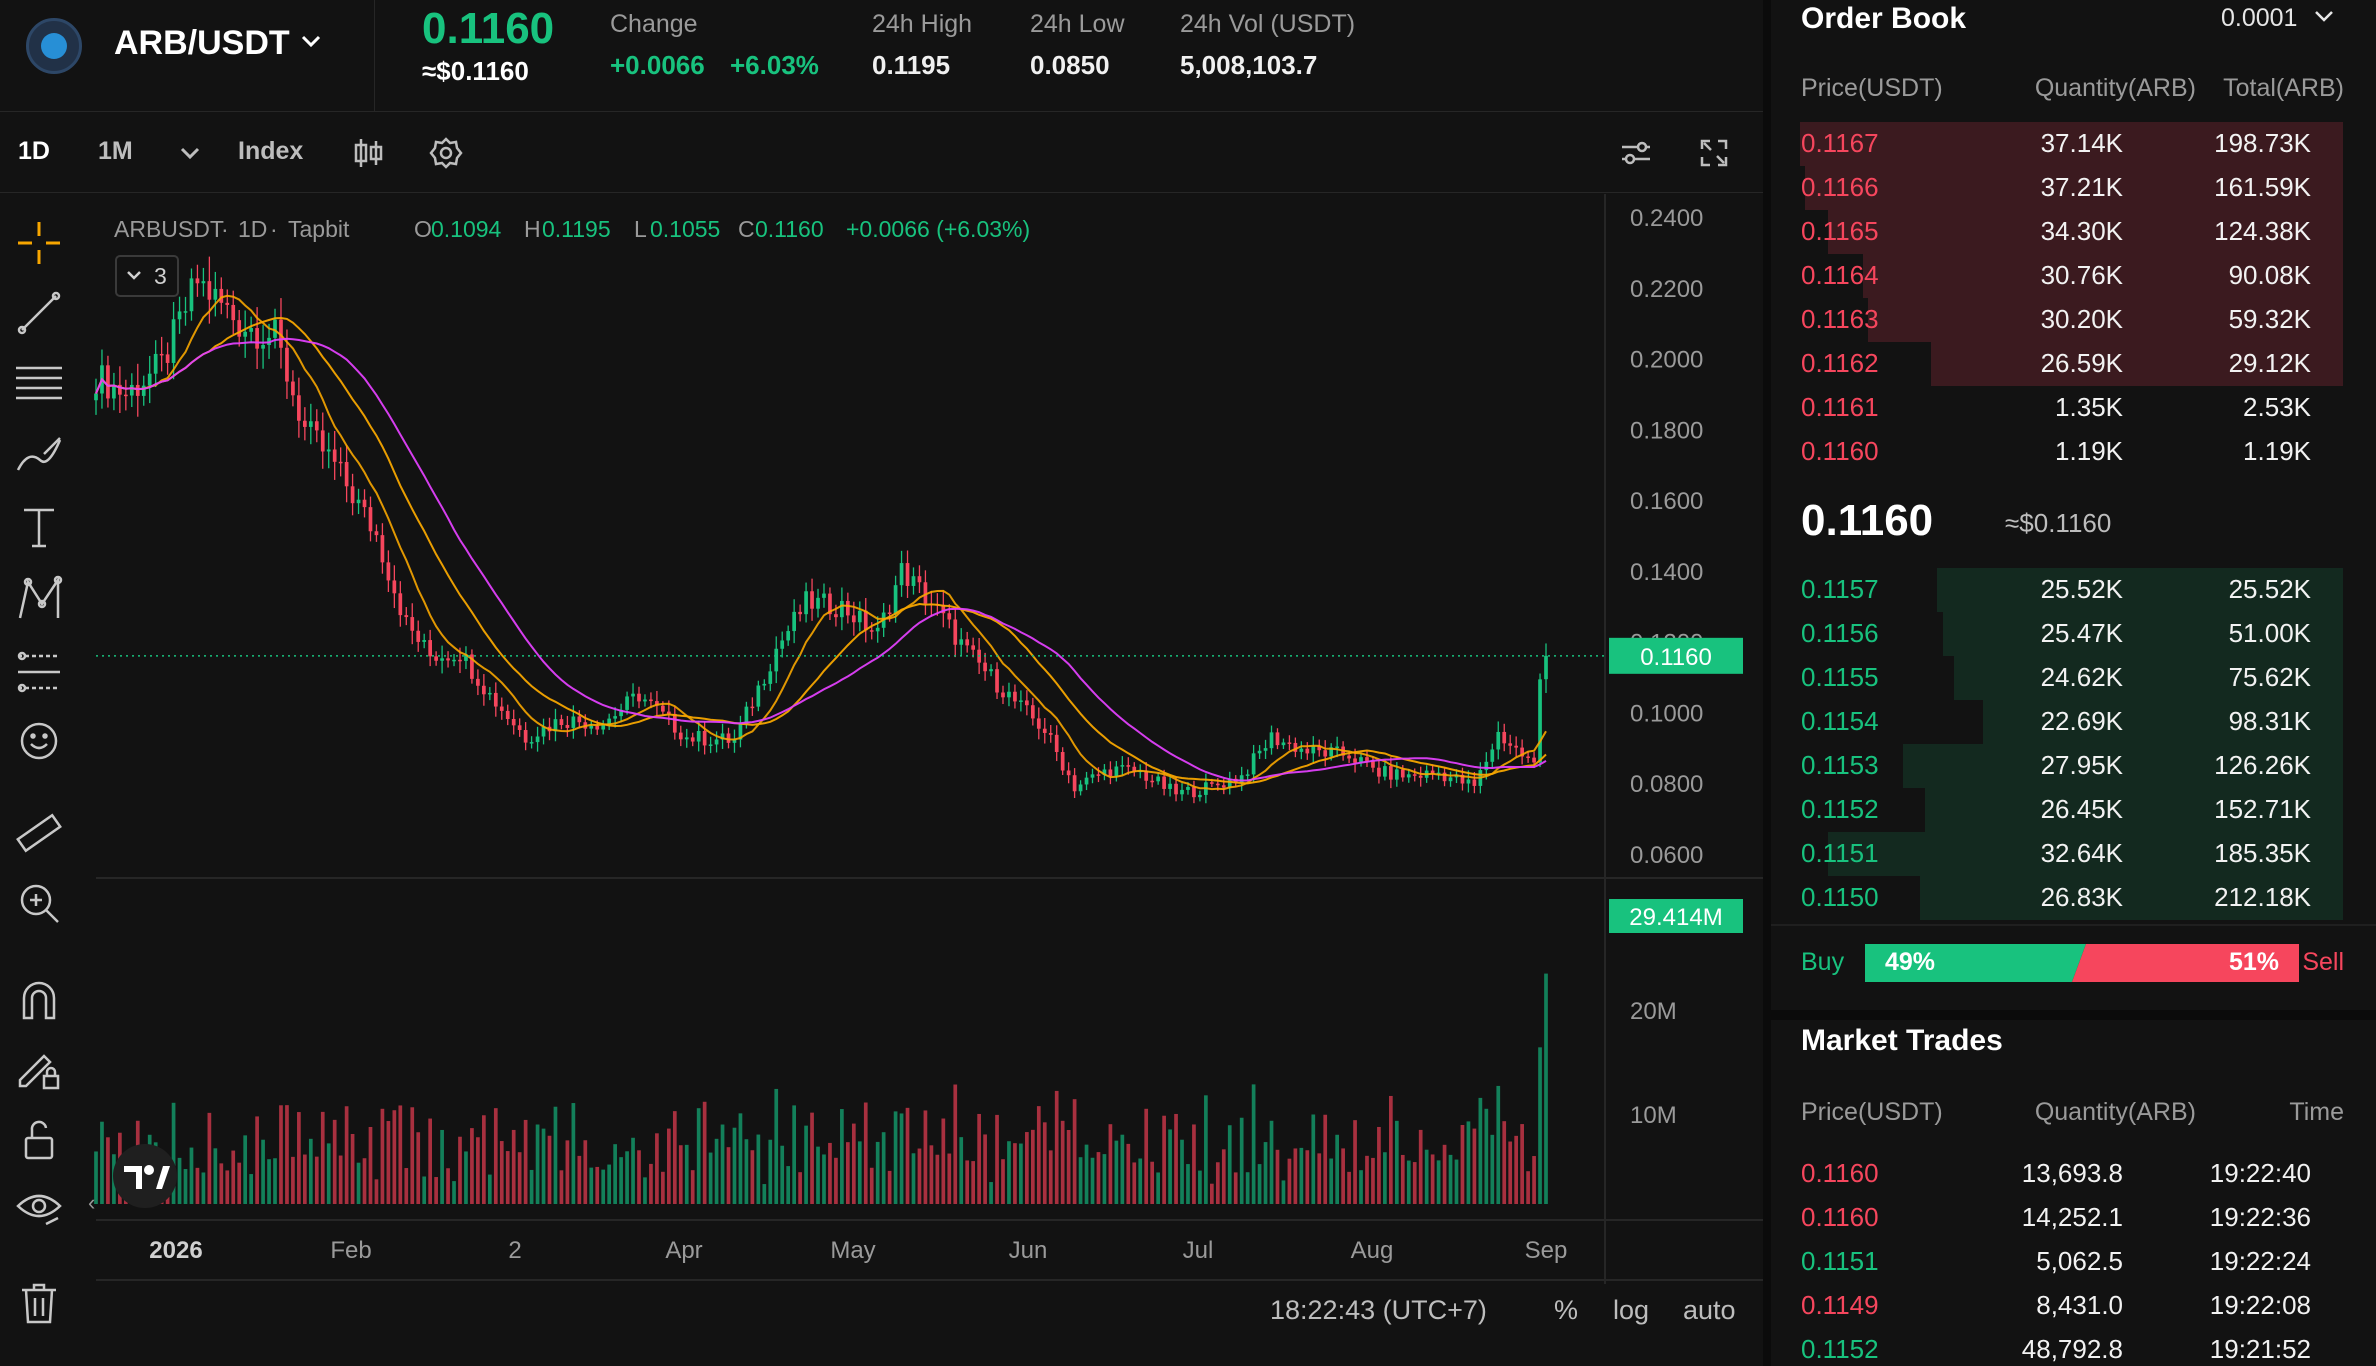 The width and height of the screenshot is (2376, 1366). What do you see at coordinates (1268, 24) in the screenshot?
I see `volume-label: 24h Vol (USDT)` at bounding box center [1268, 24].